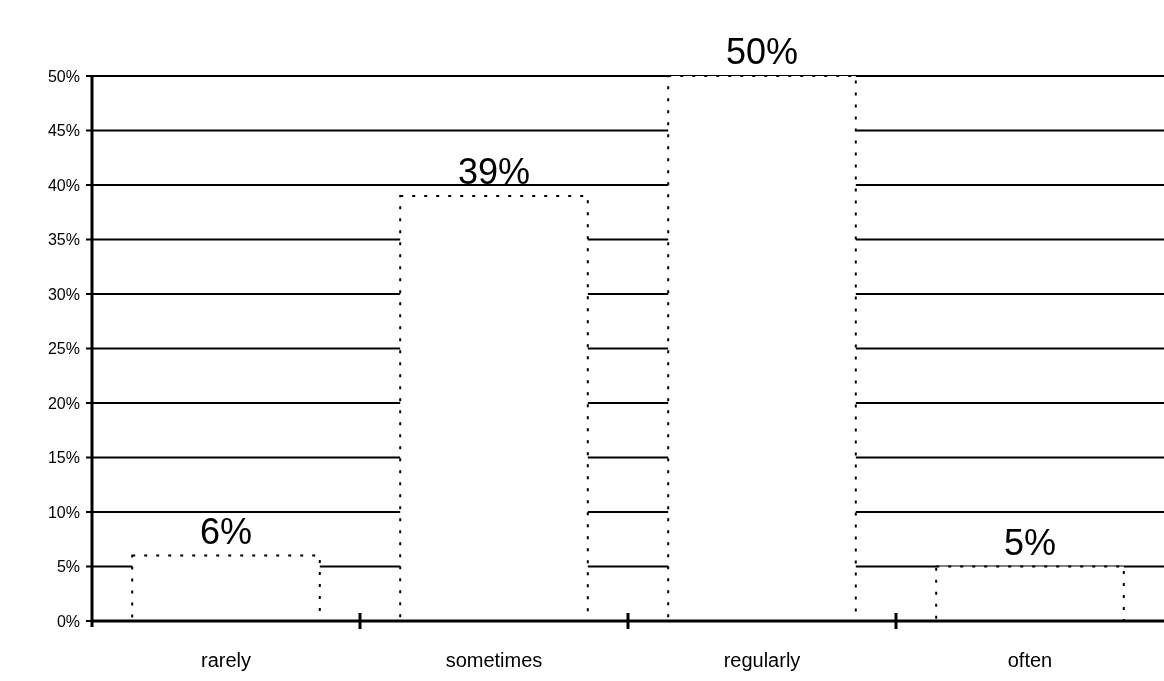 The image size is (1164, 681). What do you see at coordinates (63, 185) in the screenshot?
I see `y-tick-label: 40%` at bounding box center [63, 185].